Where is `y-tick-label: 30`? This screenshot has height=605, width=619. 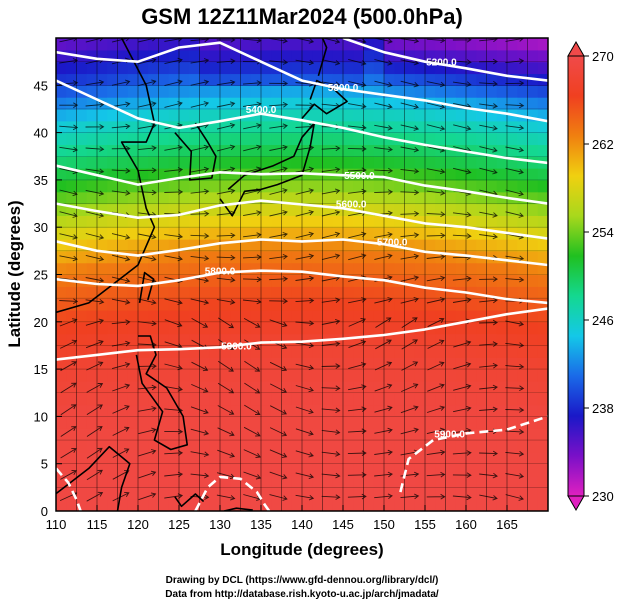
y-tick-label: 30 is located at coordinates (41, 227).